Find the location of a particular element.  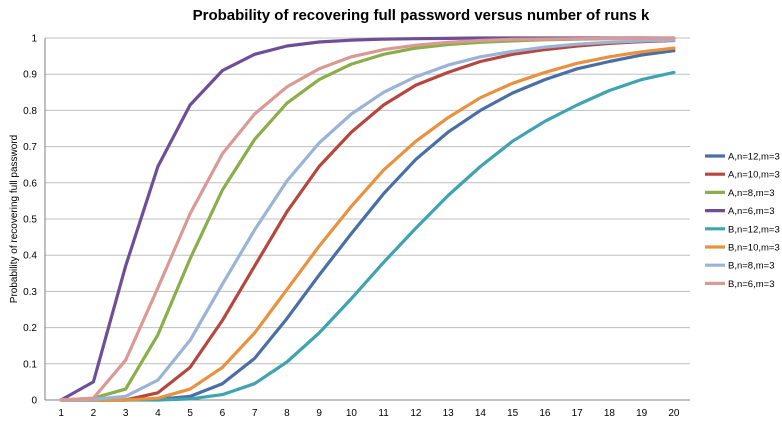

y-tick-label: 0 is located at coordinates (34, 401).